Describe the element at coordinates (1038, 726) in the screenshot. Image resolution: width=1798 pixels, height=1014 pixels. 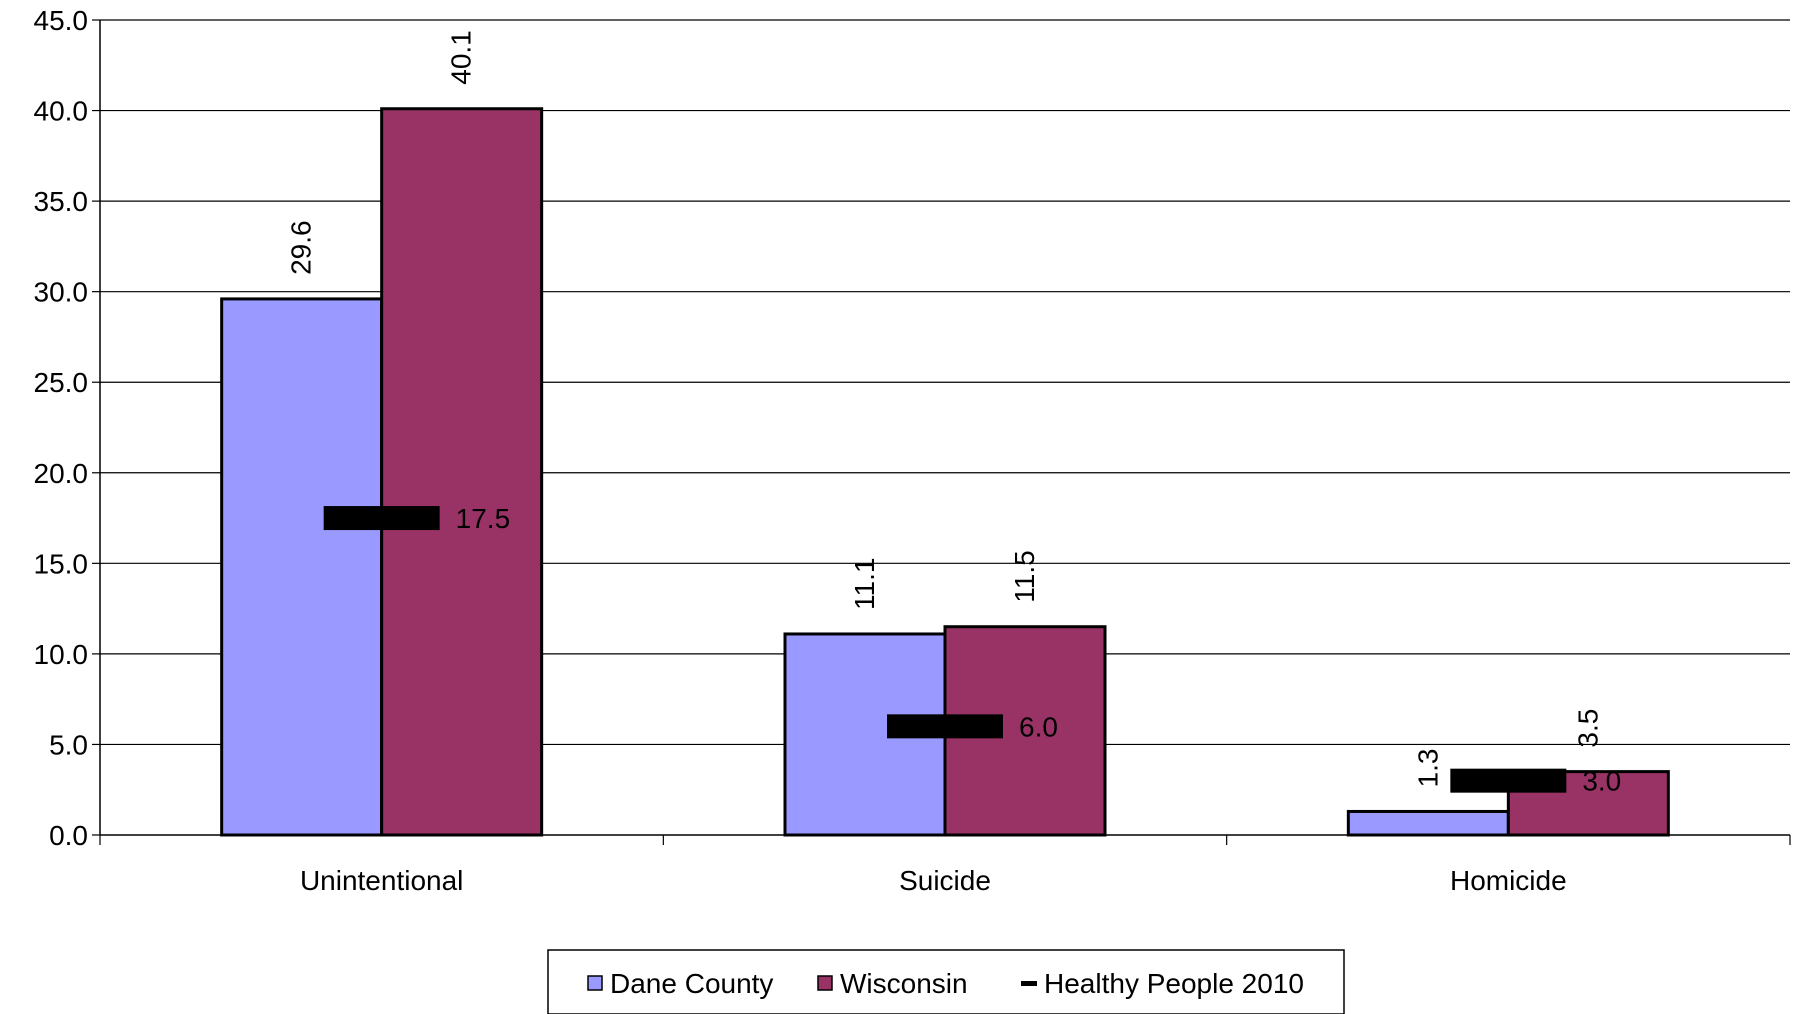
I see `target-label: 6.0` at that location.